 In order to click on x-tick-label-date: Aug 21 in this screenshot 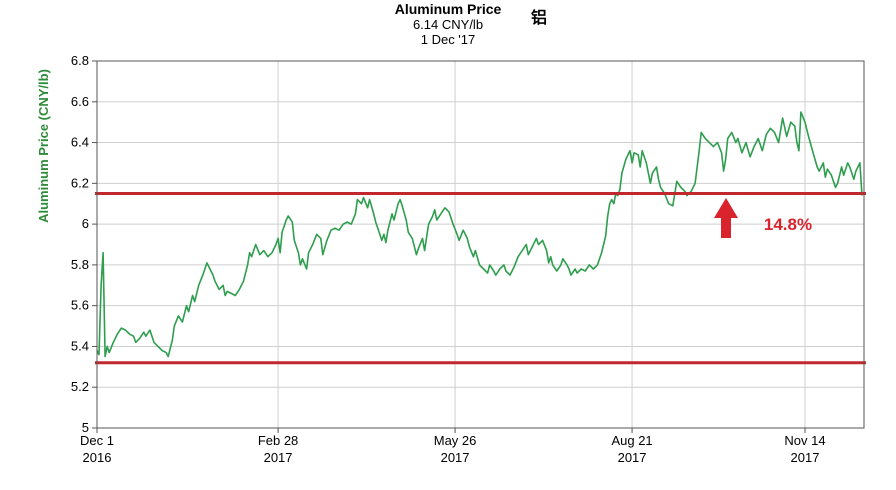, I will do `click(631, 440)`.